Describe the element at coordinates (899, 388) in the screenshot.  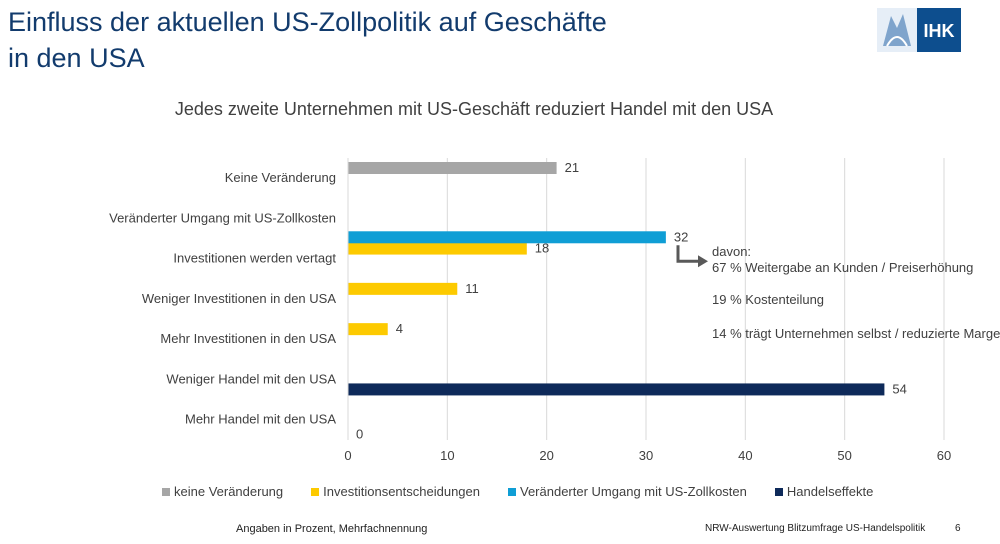
I see `data-label-3-5: 54` at that location.